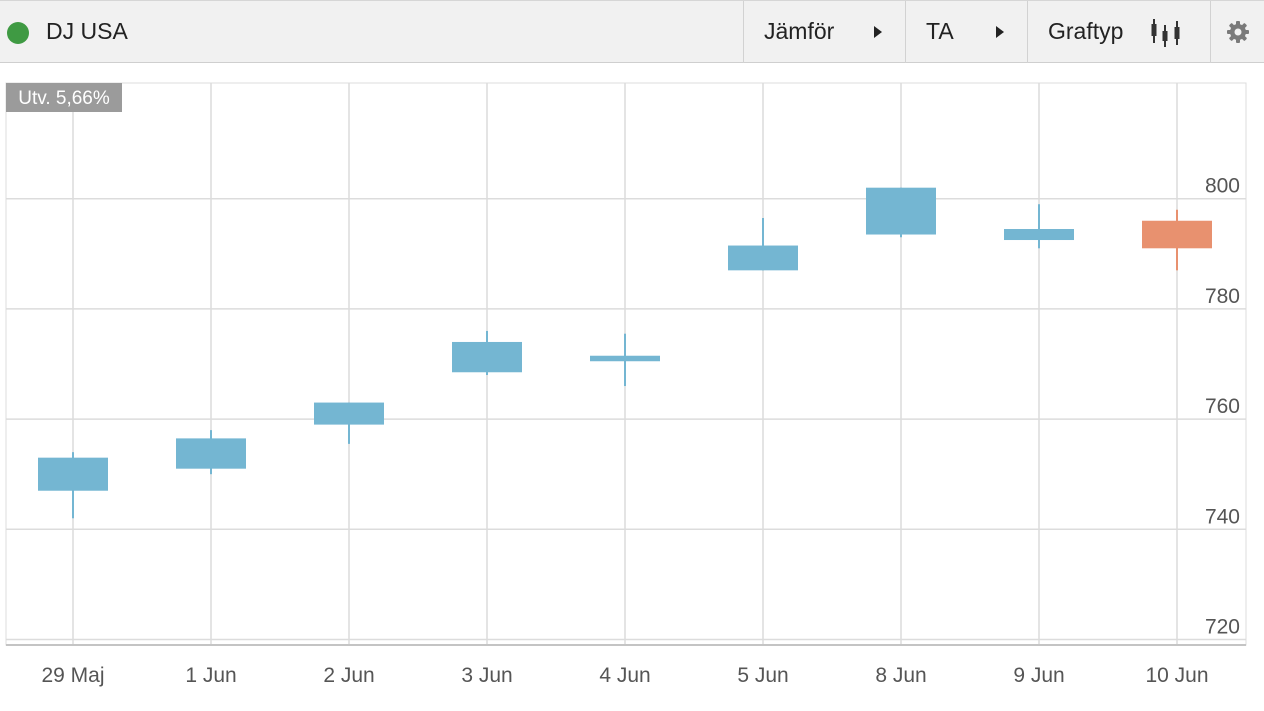 The height and width of the screenshot is (711, 1264). I want to click on x-tick-label: 9 Jun, so click(1038, 675).